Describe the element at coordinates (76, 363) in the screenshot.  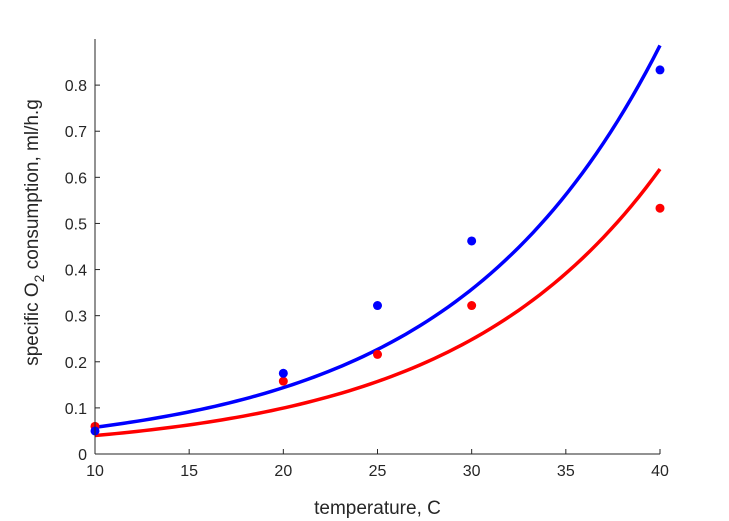
I see `y-tick-label: 0.2` at that location.